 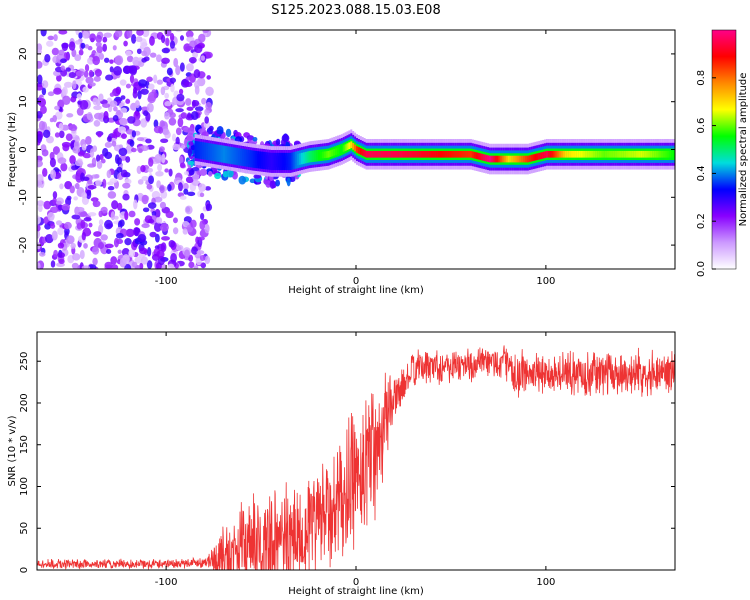 I want to click on x-tick-label: -100, so click(x=166, y=582).